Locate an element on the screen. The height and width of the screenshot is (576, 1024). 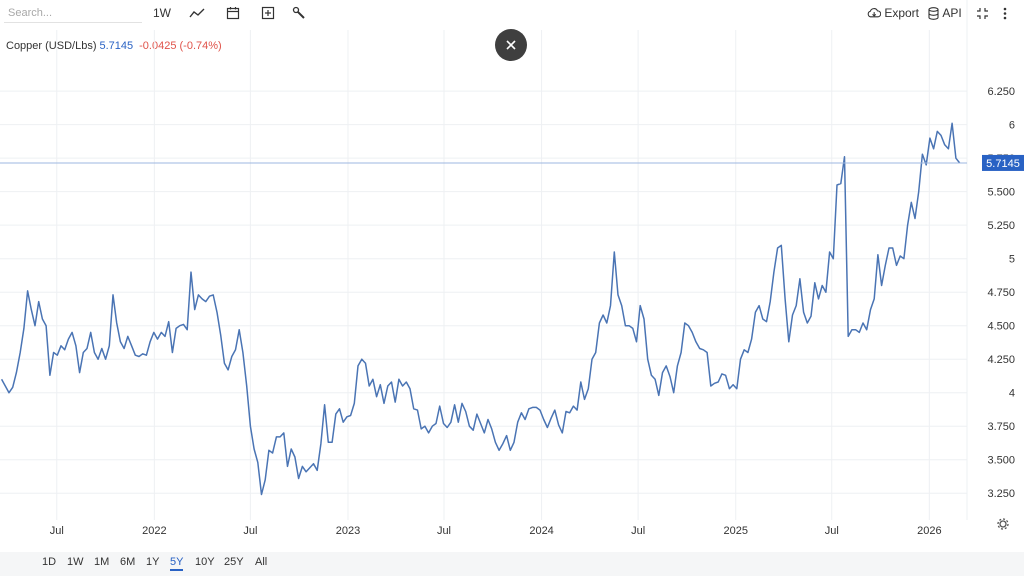
x-axis: Jul 2022 Jul 2023 Jul 2024 Jul 2025 Jul 2026 is located at coordinates (496, 531).